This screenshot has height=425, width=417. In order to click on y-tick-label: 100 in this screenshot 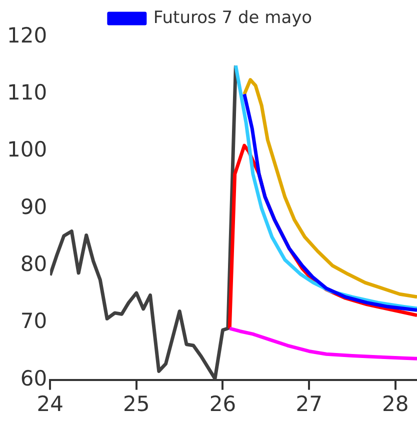, I will do `click(27, 150)`.